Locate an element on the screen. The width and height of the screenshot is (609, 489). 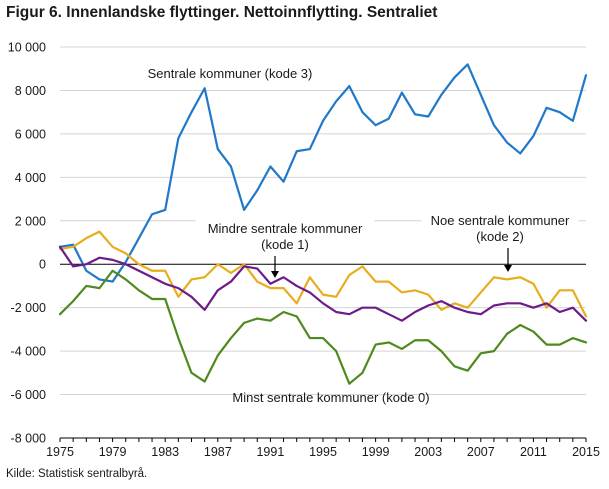
x-tick-label: 1979 is located at coordinates (113, 452).